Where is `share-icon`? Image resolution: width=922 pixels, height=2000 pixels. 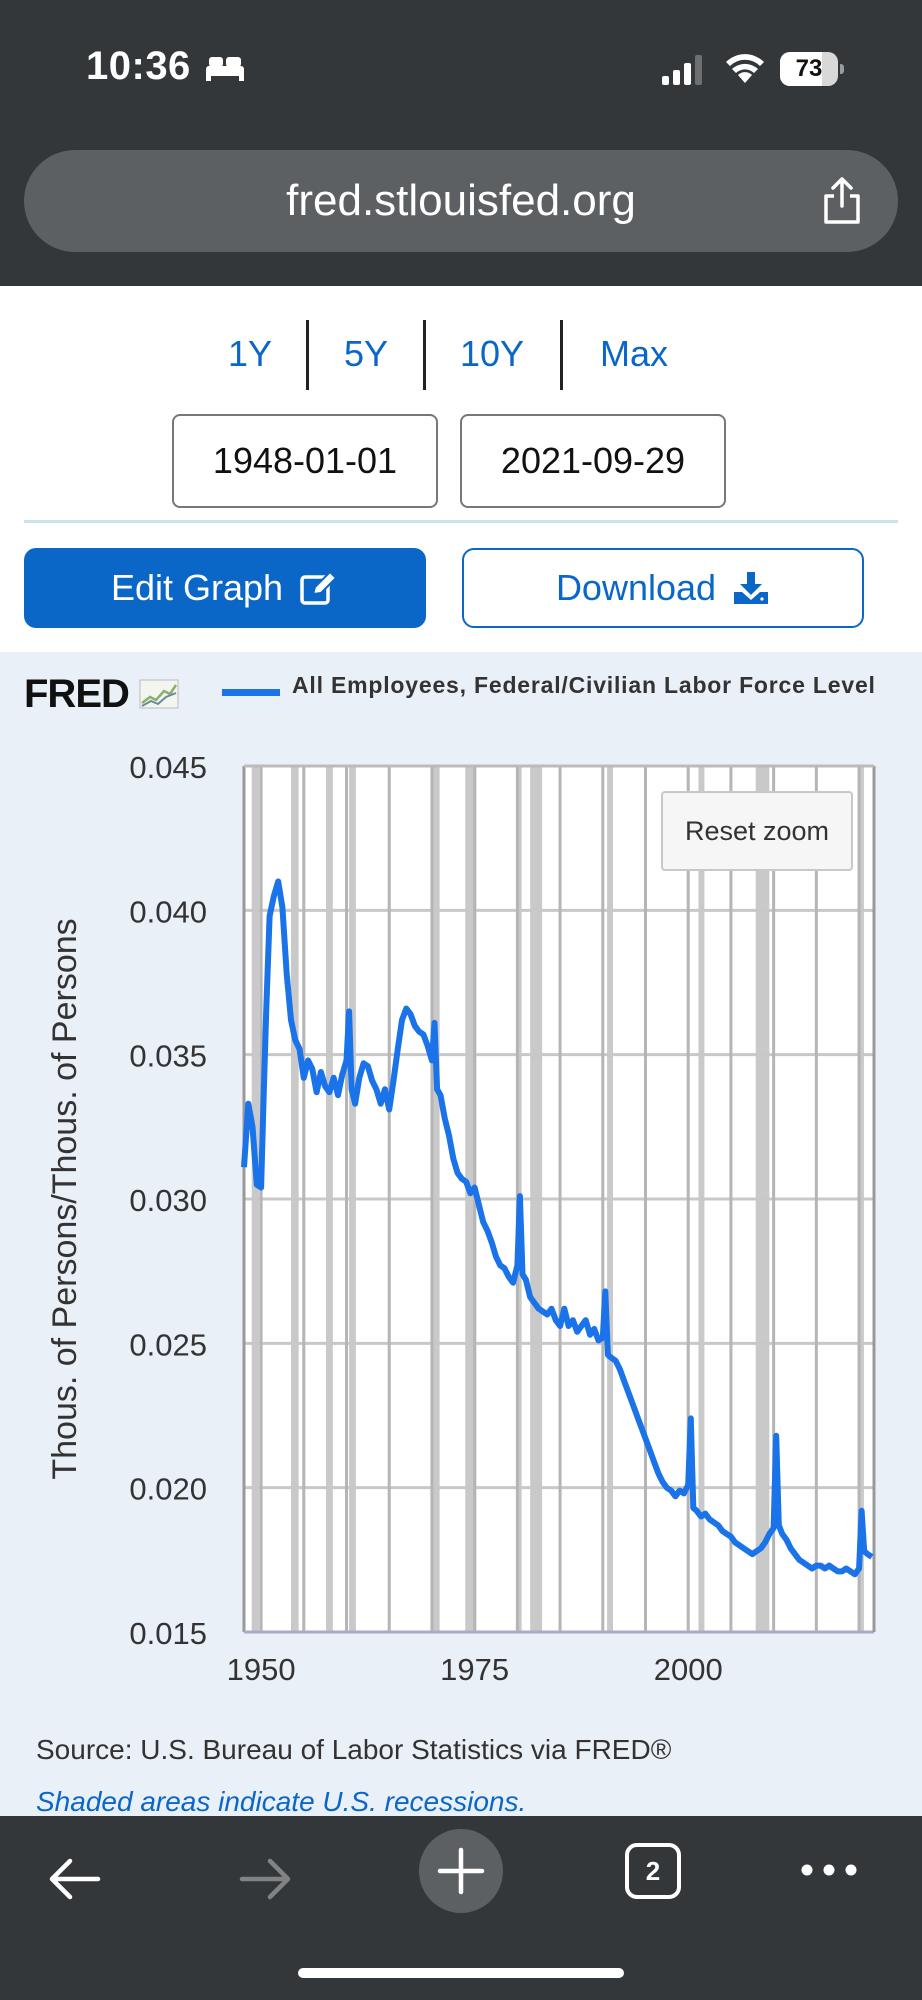 share-icon is located at coordinates (842, 201).